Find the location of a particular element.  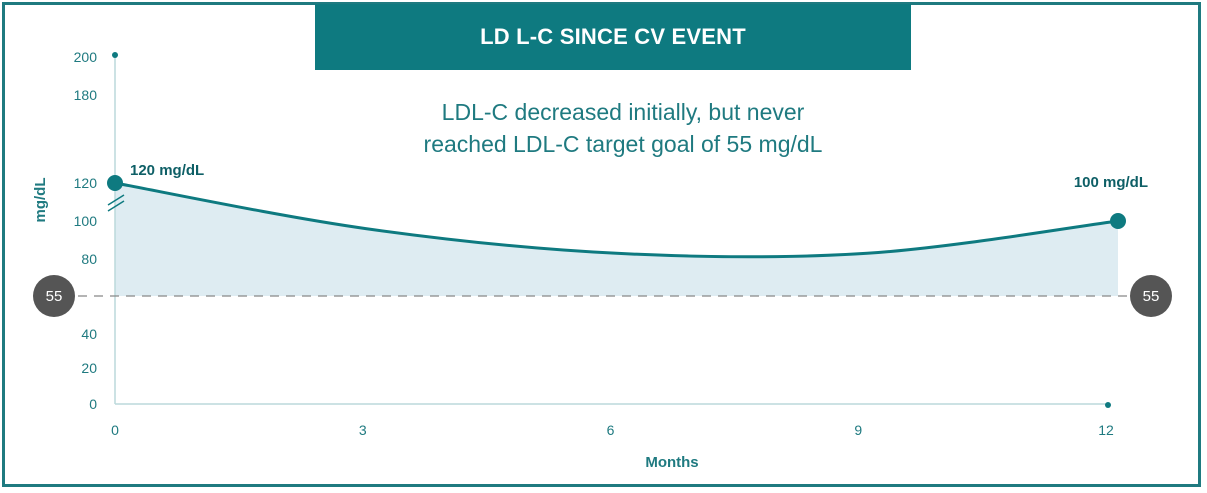

y-tick-label: 20 is located at coordinates (89, 368).